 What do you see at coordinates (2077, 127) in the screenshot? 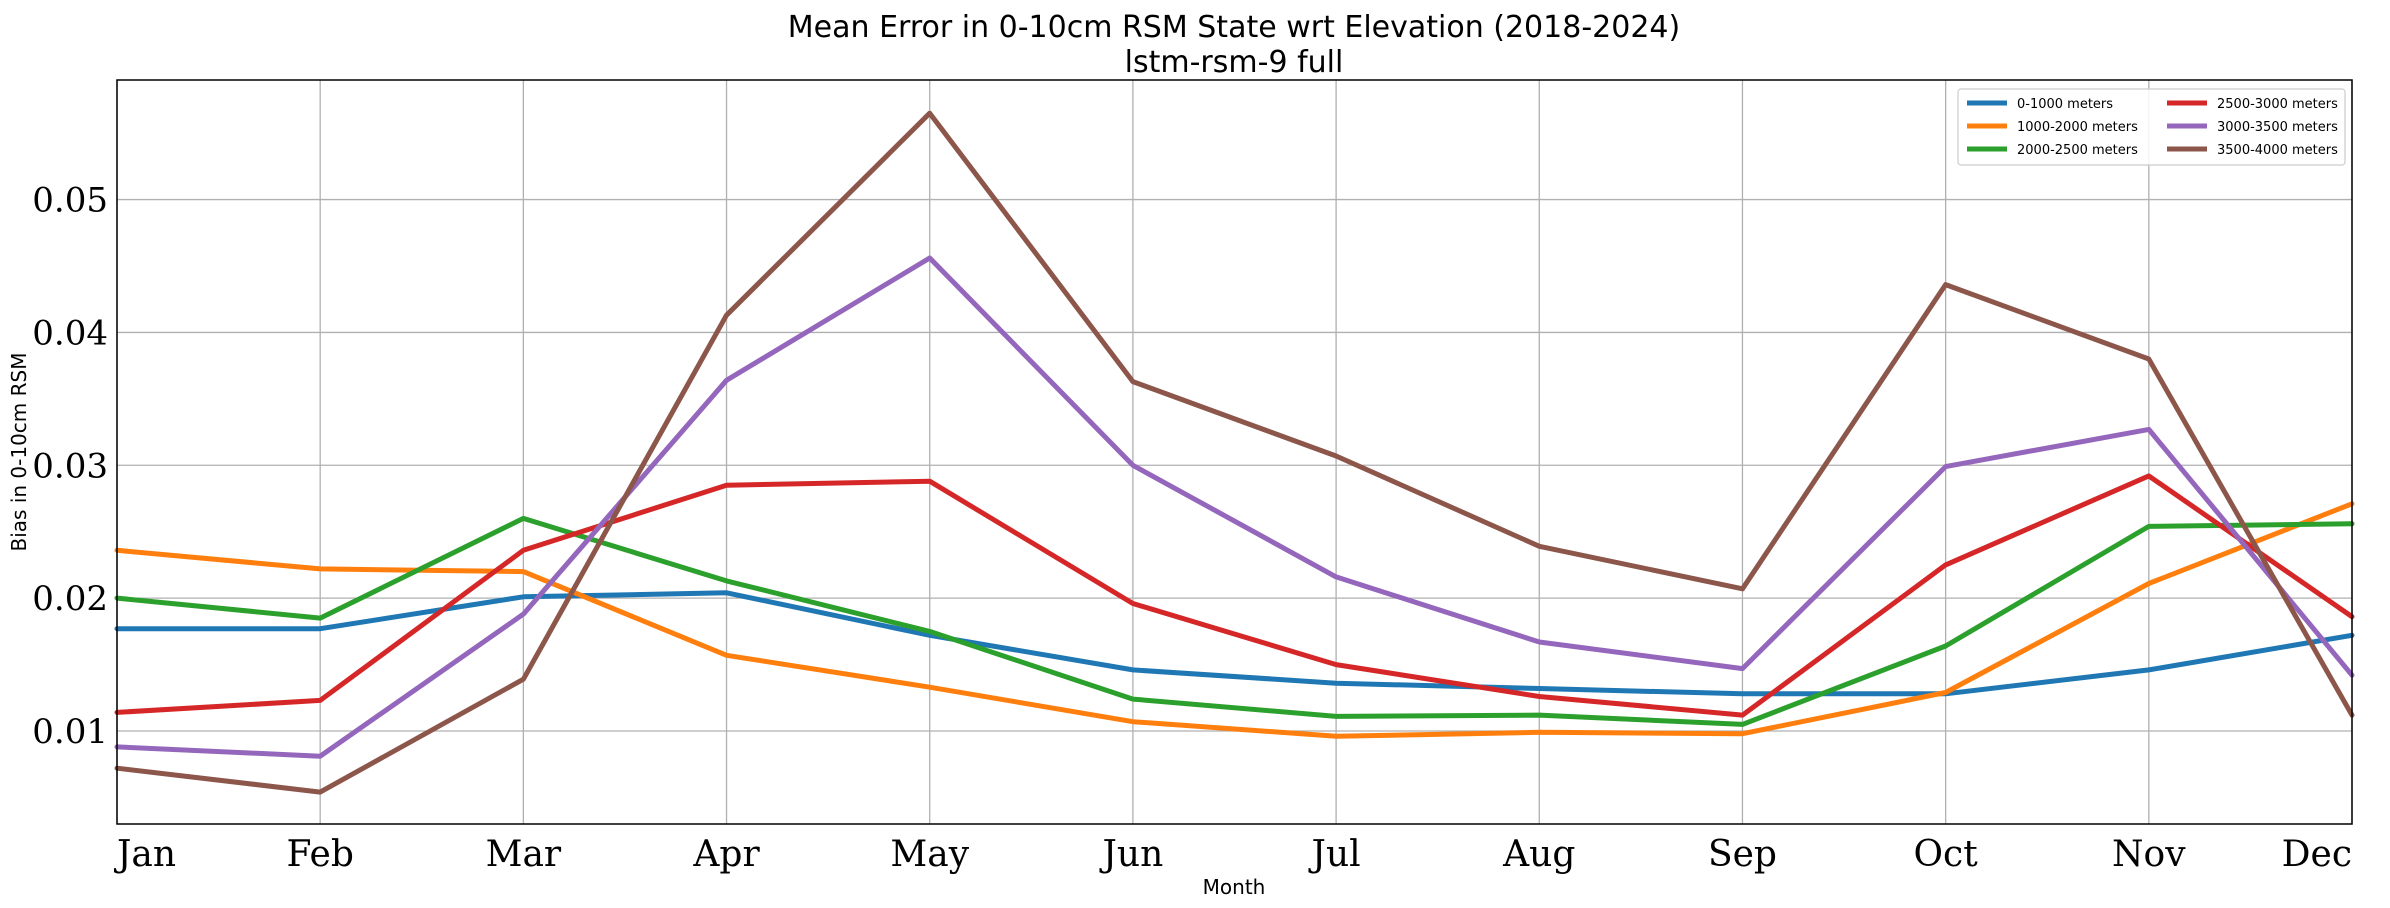
I see `legend-label: 1000-2000 meters` at bounding box center [2077, 127].